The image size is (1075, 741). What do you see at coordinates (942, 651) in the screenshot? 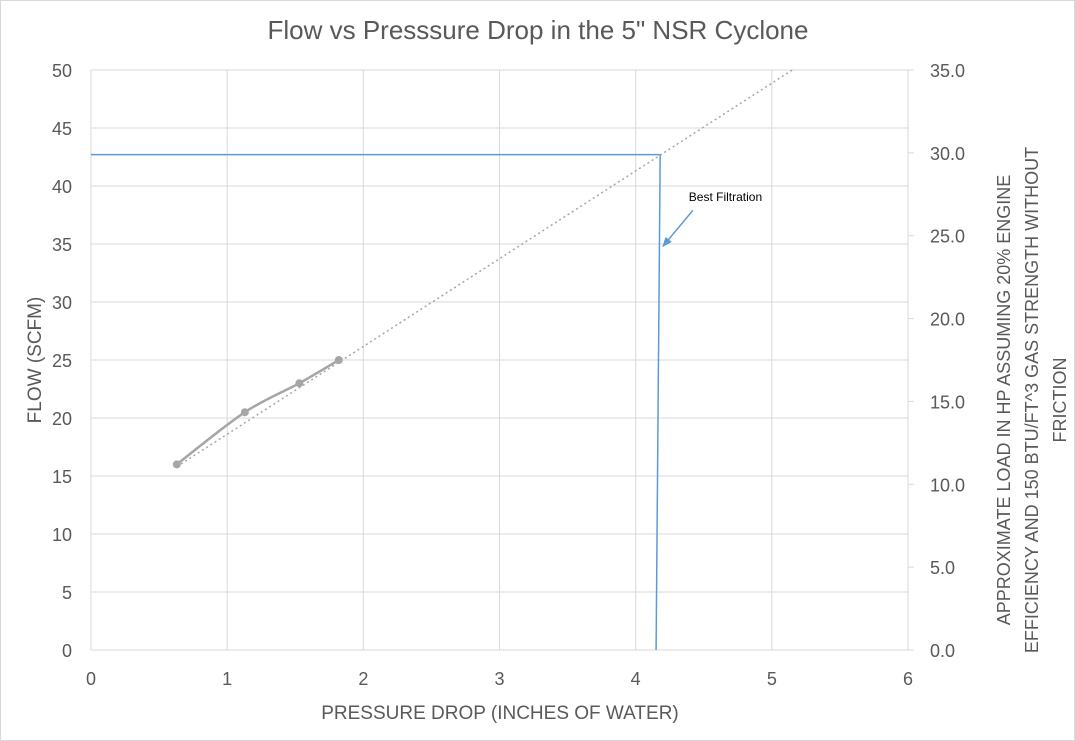
I see `y2-tick-label-0: 0.0` at bounding box center [942, 651].